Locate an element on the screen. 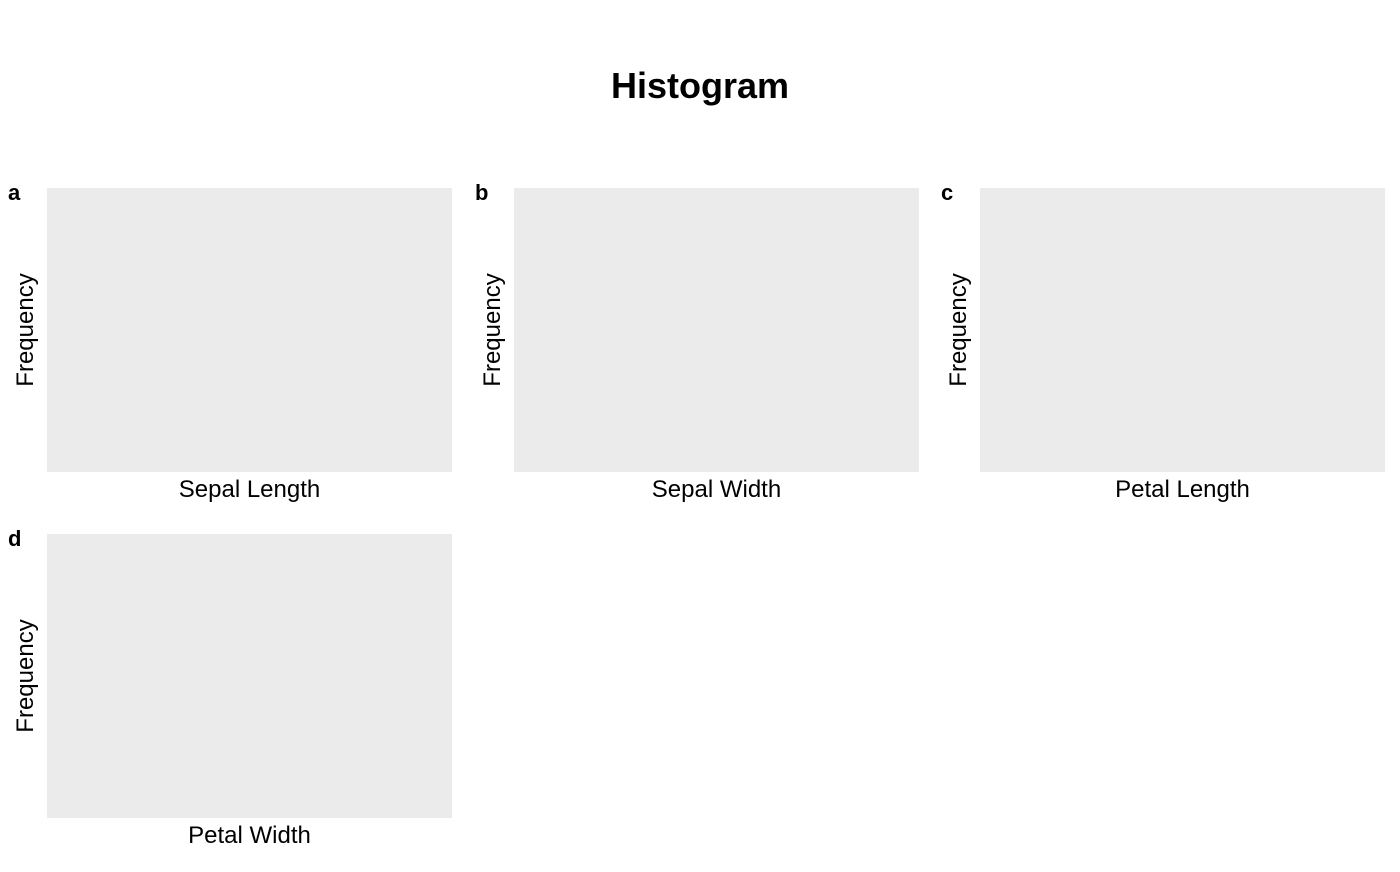 The width and height of the screenshot is (1400, 872). histogram-panel-sepal-length: a Frequency Sepal Length is located at coordinates (233, 353).